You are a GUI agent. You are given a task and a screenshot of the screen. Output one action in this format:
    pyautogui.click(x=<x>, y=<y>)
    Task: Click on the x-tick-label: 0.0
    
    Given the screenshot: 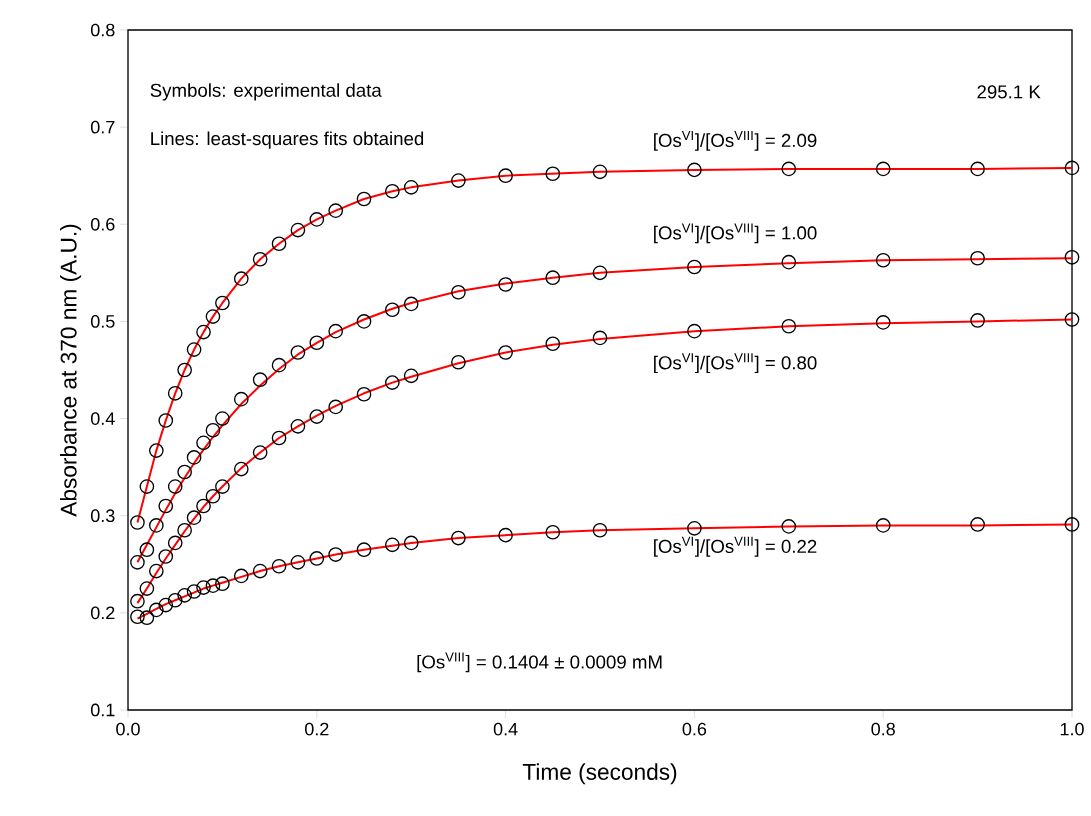 What is the action you would take?
    pyautogui.click(x=128, y=729)
    